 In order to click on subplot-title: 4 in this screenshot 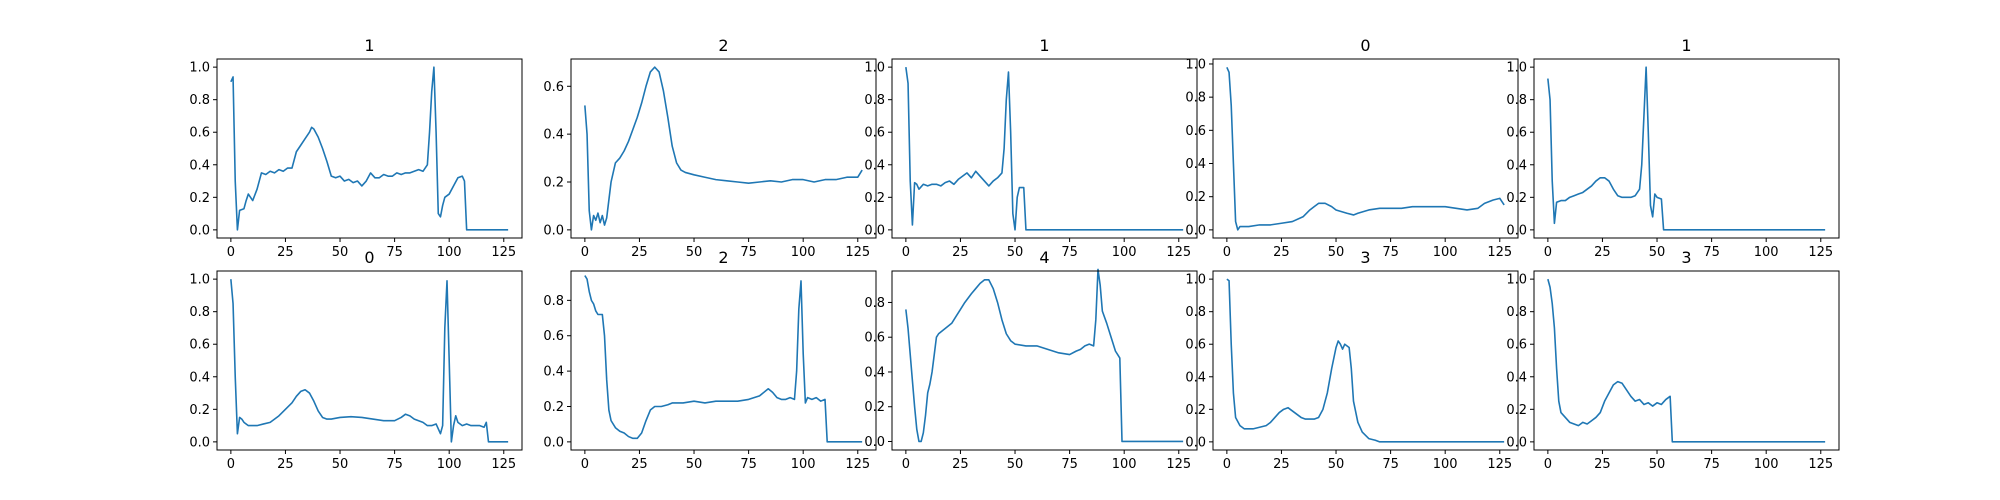, I will do `click(1044, 257)`.